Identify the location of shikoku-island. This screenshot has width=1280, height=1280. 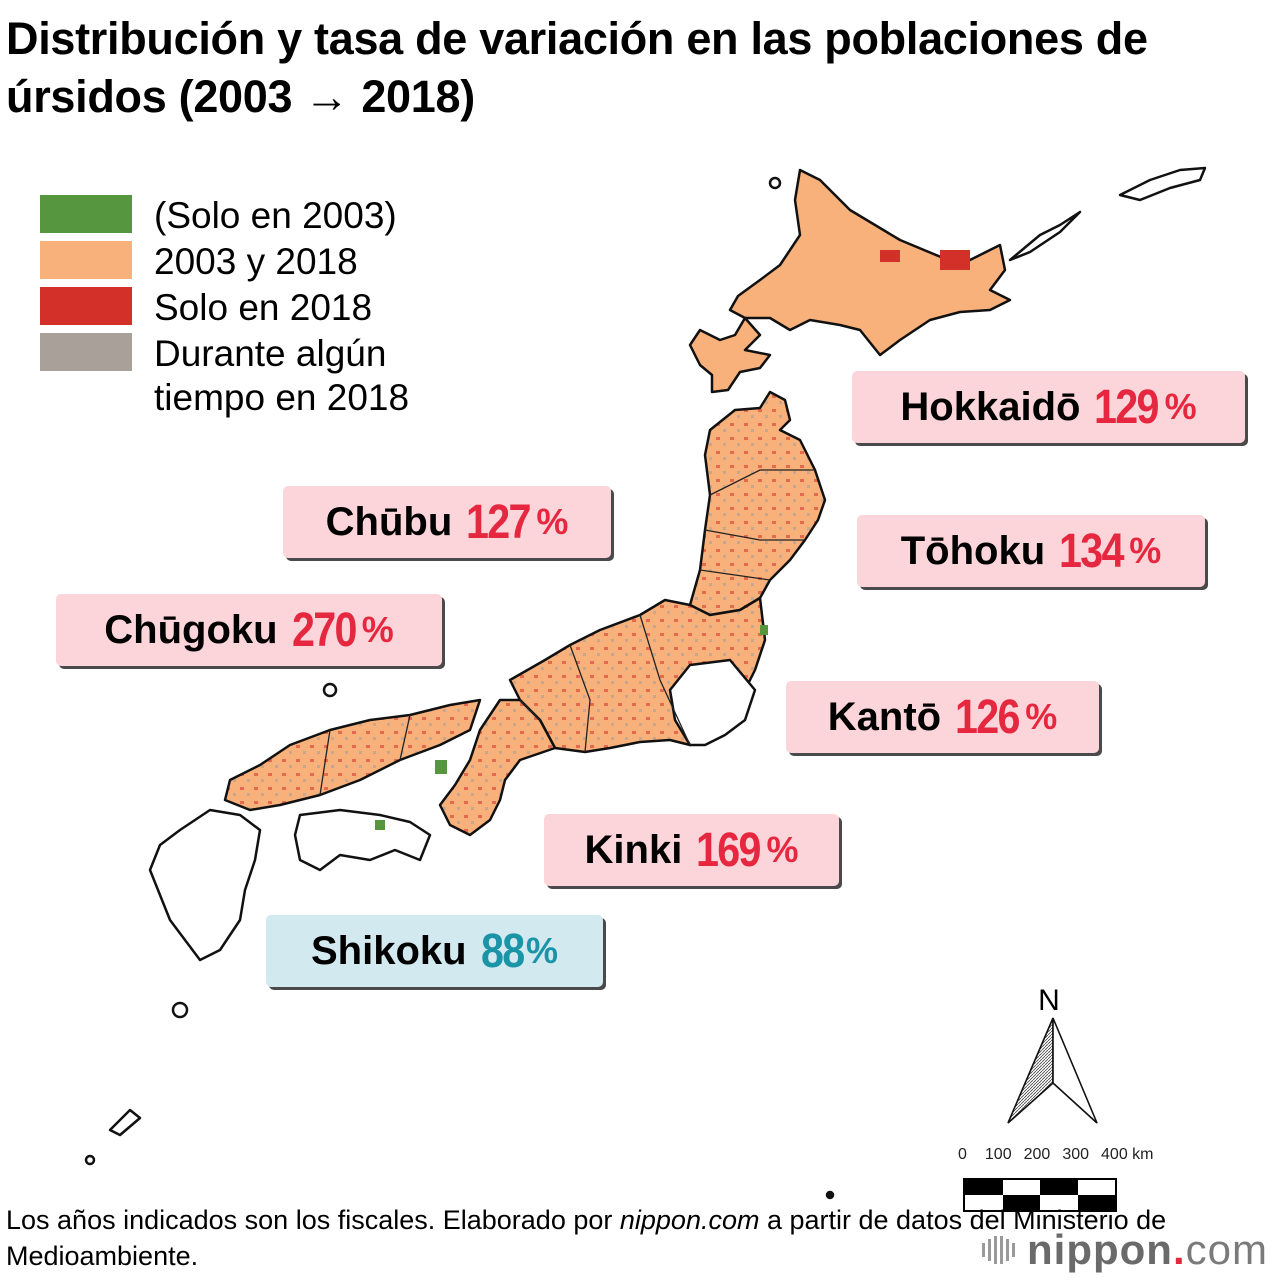
(362, 840).